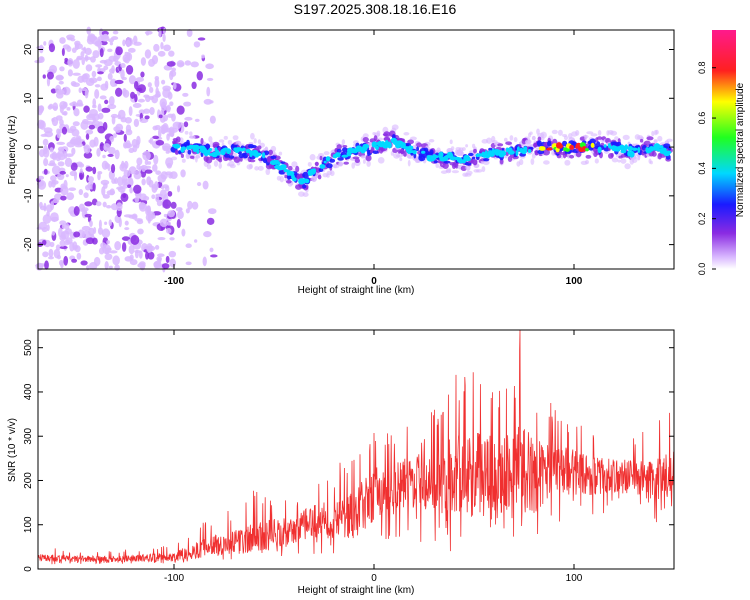 Image resolution: width=750 pixels, height=600 pixels. What do you see at coordinates (28, 195) in the screenshot?
I see `y-tick-label: -10` at bounding box center [28, 195].